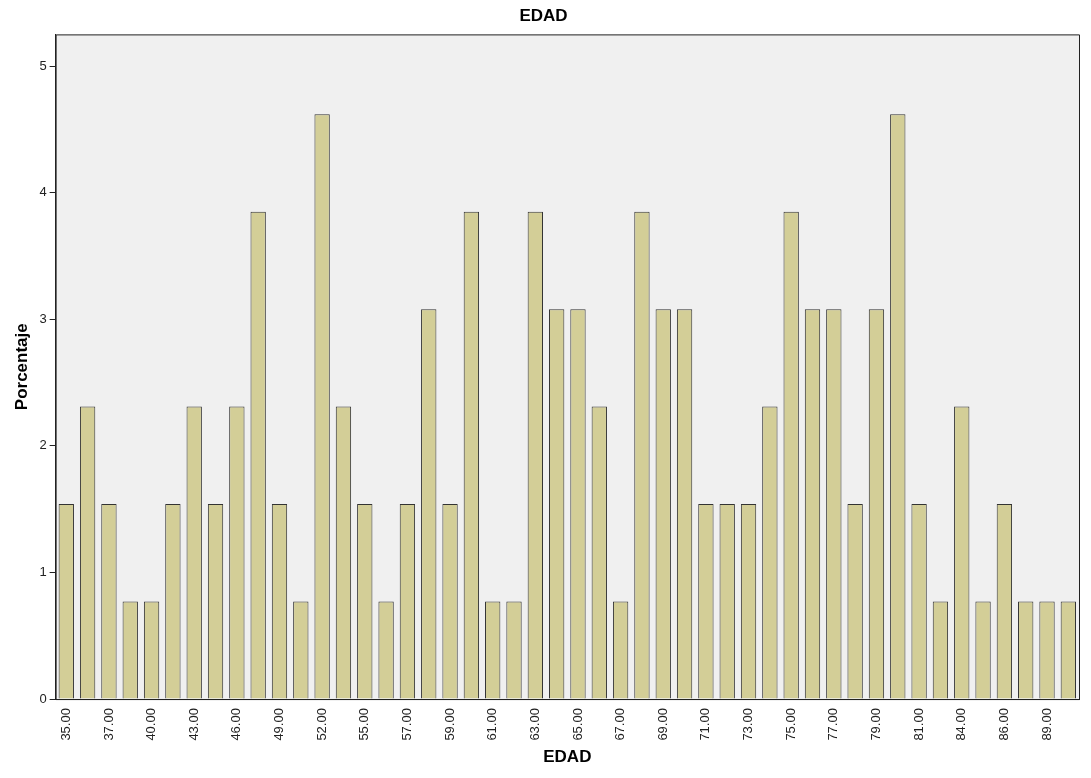 The height and width of the screenshot is (778, 1091). What do you see at coordinates (108, 724) in the screenshot?
I see `x-tick-label: 37.00` at bounding box center [108, 724].